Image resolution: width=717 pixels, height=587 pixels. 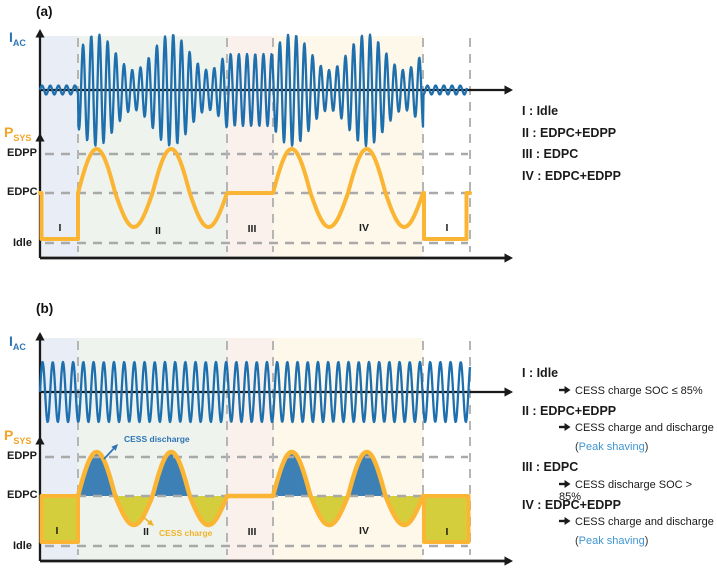 What do you see at coordinates (157, 439) in the screenshot?
I see `cess-discharge-annotation: CESS discharge` at bounding box center [157, 439].